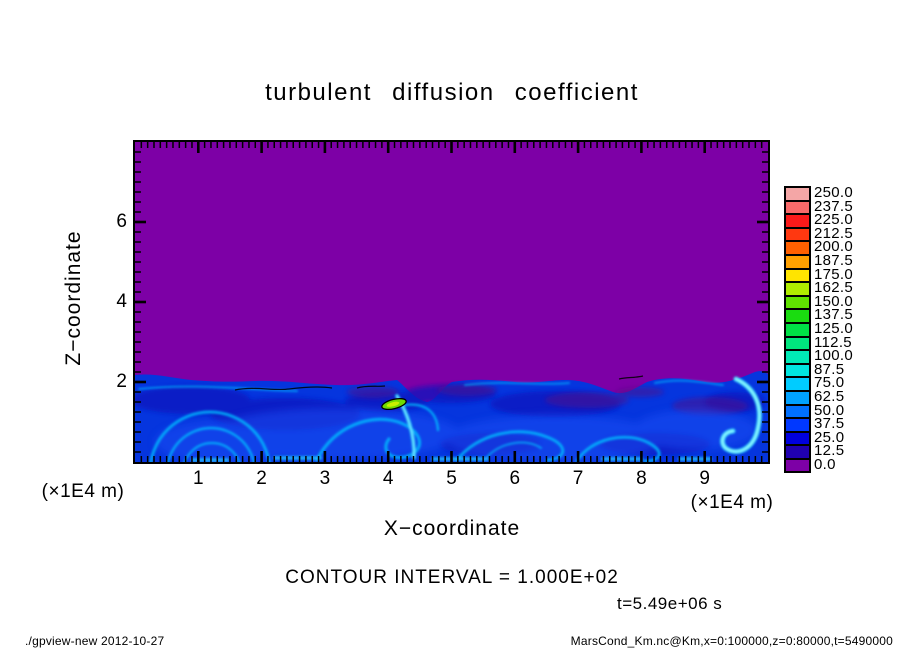 This screenshot has height=654, width=904. What do you see at coordinates (388, 478) in the screenshot?
I see `x-tick-label: 4` at bounding box center [388, 478].